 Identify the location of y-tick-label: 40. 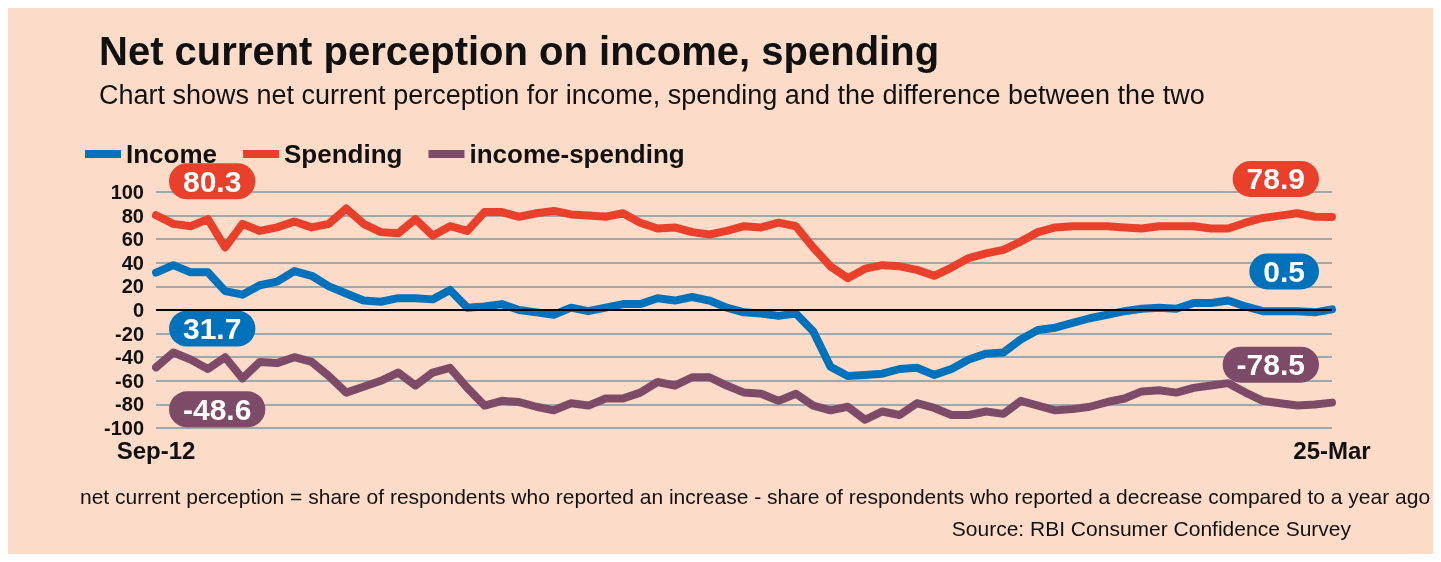
(132, 262).